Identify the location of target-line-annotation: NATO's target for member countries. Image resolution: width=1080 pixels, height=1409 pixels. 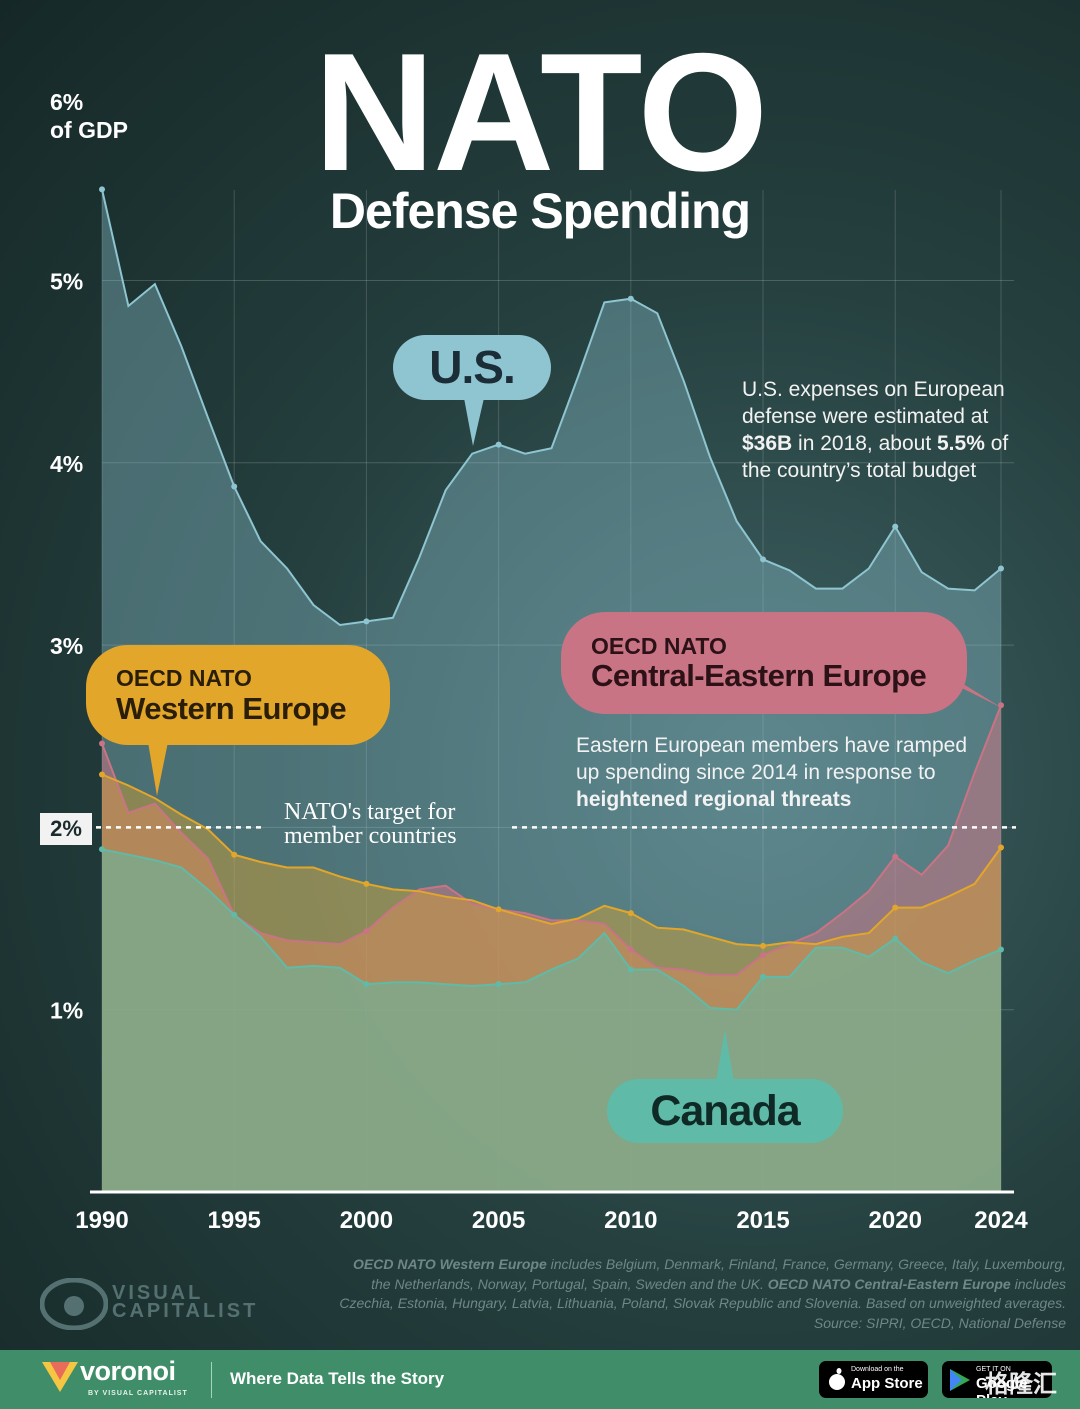
(370, 824).